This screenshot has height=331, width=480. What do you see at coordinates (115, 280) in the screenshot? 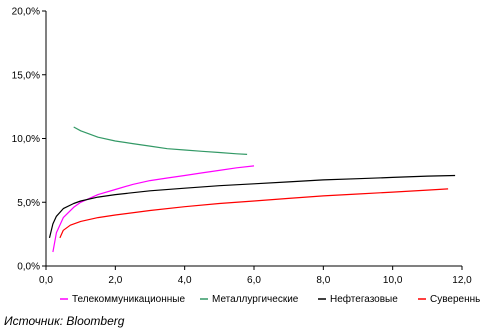
I see `x-tick-label: 2,0` at bounding box center [115, 280].